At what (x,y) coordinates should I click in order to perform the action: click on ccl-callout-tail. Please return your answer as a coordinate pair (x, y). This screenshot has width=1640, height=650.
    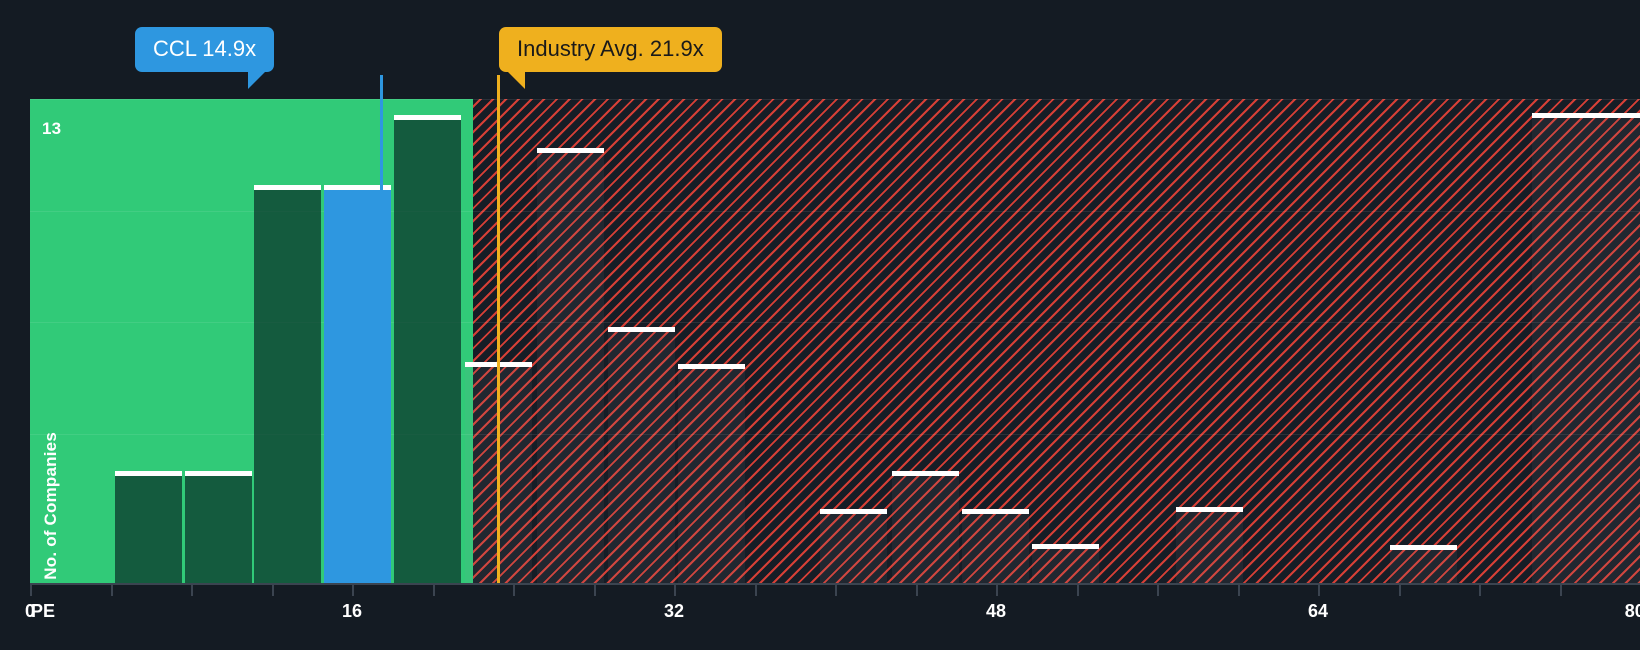
    Looking at the image, I should click on (257, 80).